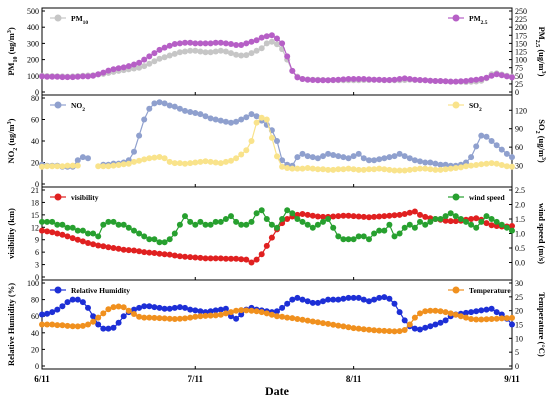 This screenshot has height=400, width=550. Describe the element at coordinates (474, 105) in the screenshot. I see `legend-label-main: SO` at that location.